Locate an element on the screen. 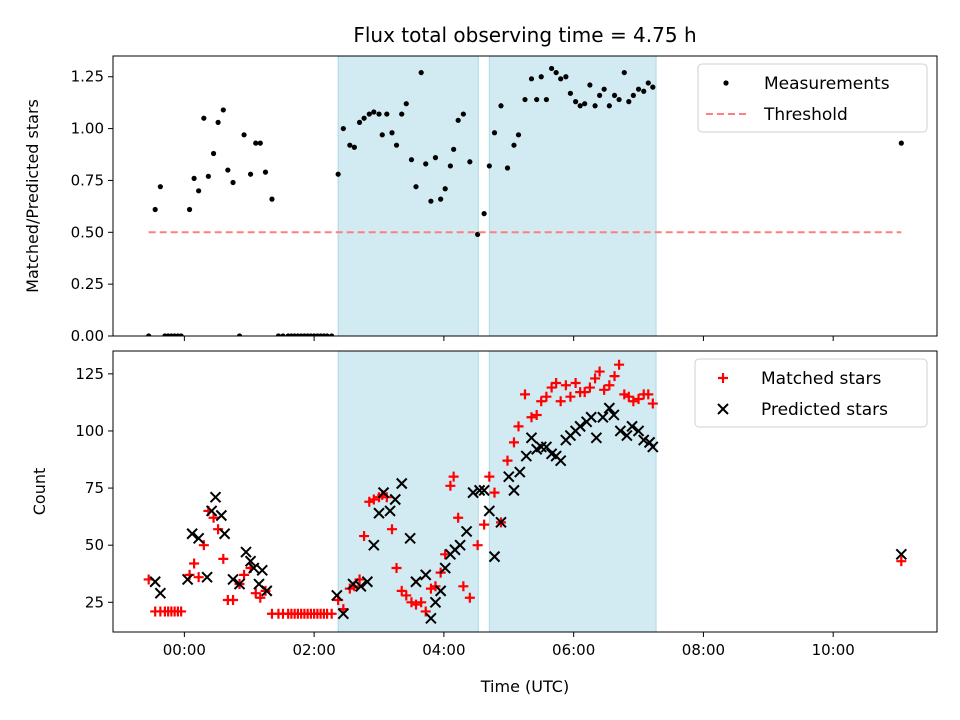 The height and width of the screenshot is (720, 960). x-tick-label: 04:00 is located at coordinates (443, 650).